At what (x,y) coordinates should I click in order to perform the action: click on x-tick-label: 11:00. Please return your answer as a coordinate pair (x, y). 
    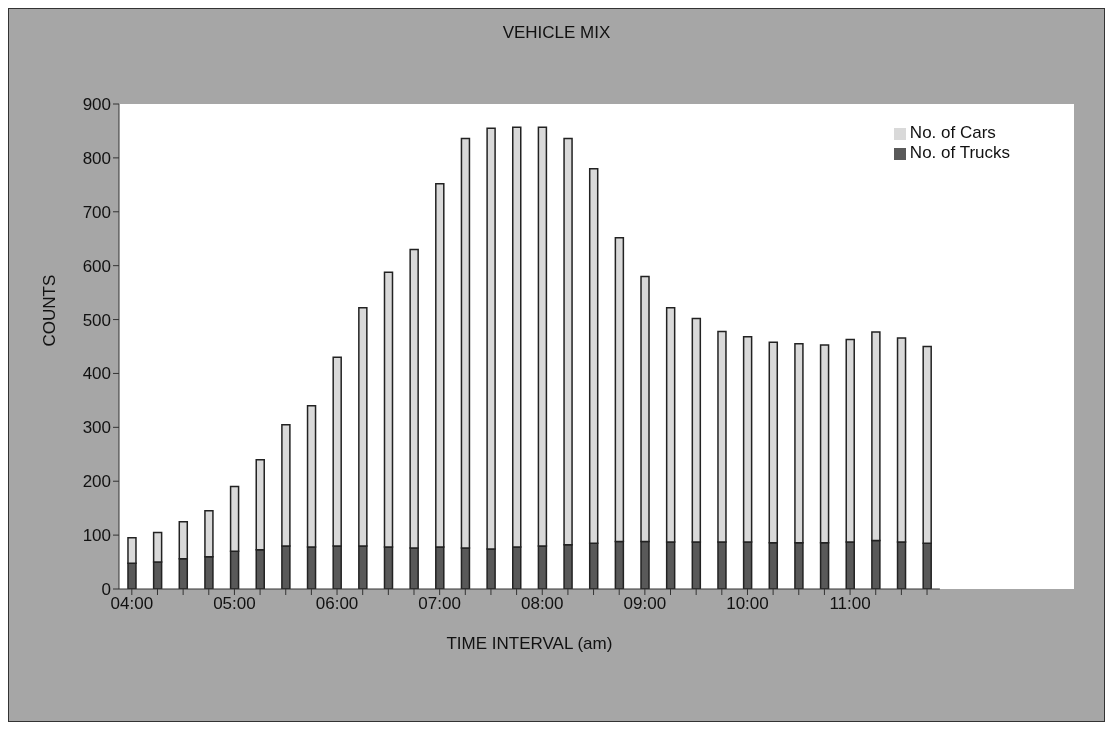
    Looking at the image, I should click on (850, 604).